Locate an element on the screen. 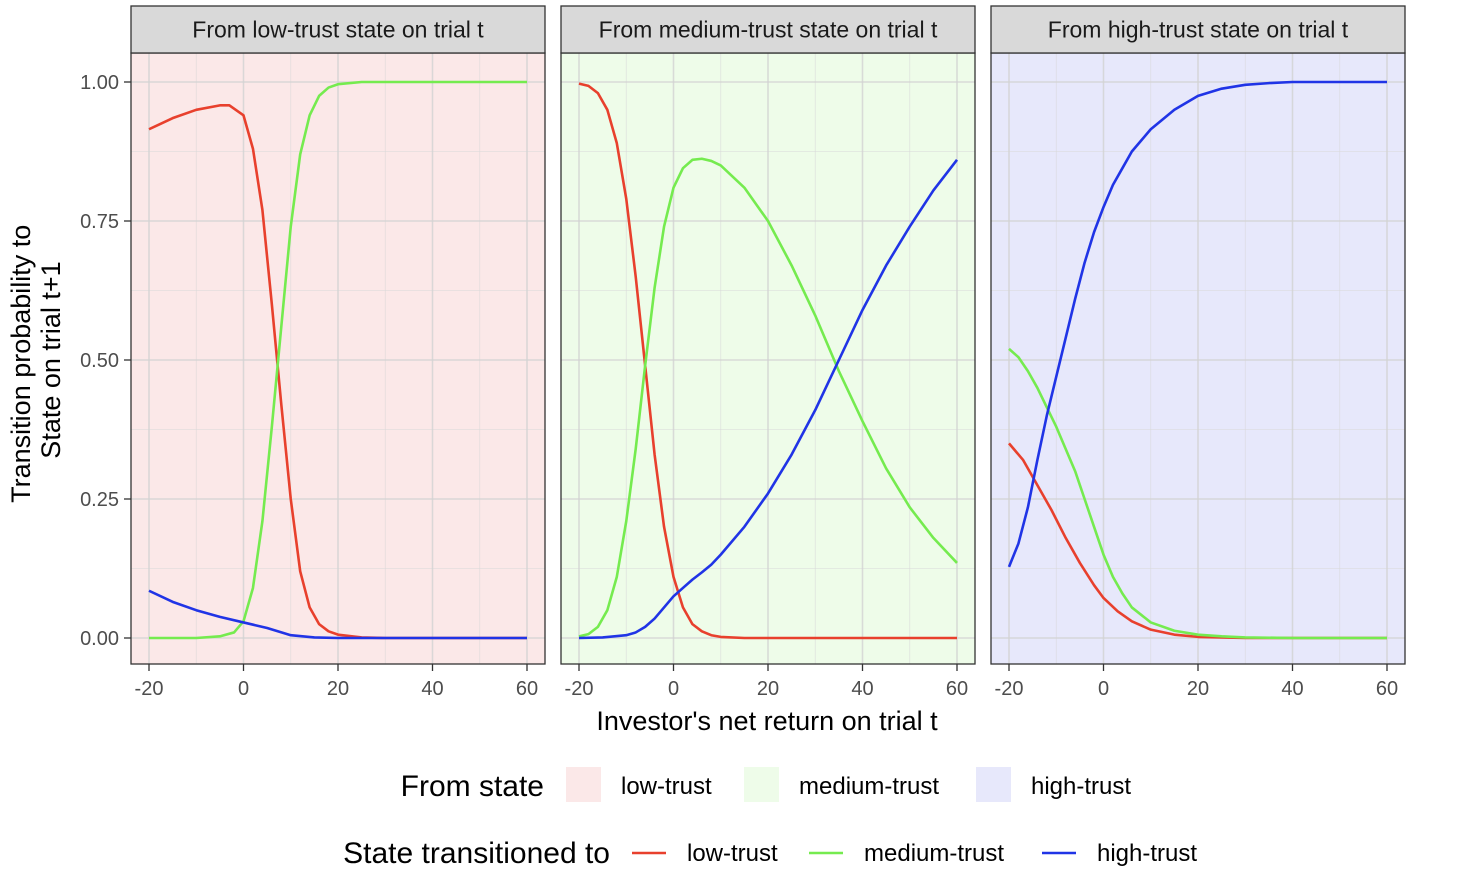  legend-fill-item-medium-trust: medium-trust is located at coordinates (841, 784).